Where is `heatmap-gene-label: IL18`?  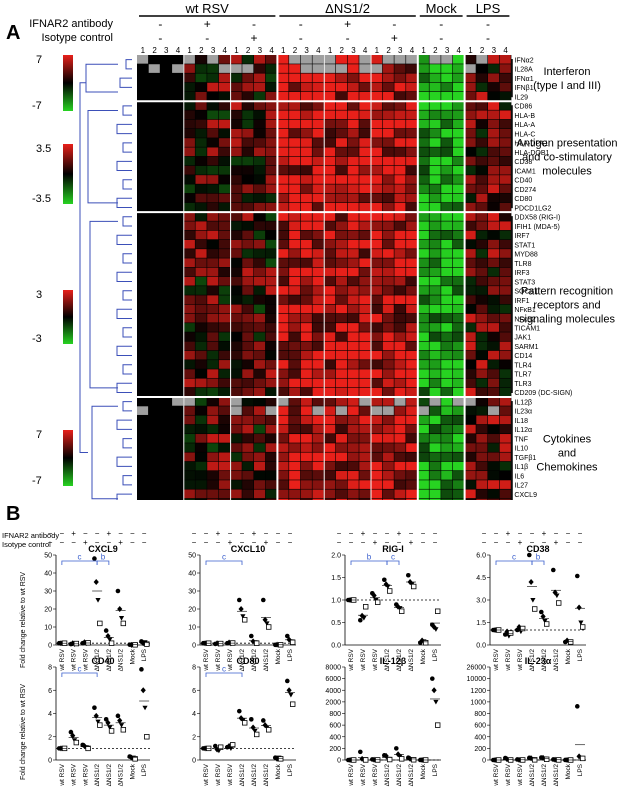 heatmap-gene-label: IL18 is located at coordinates (521, 421).